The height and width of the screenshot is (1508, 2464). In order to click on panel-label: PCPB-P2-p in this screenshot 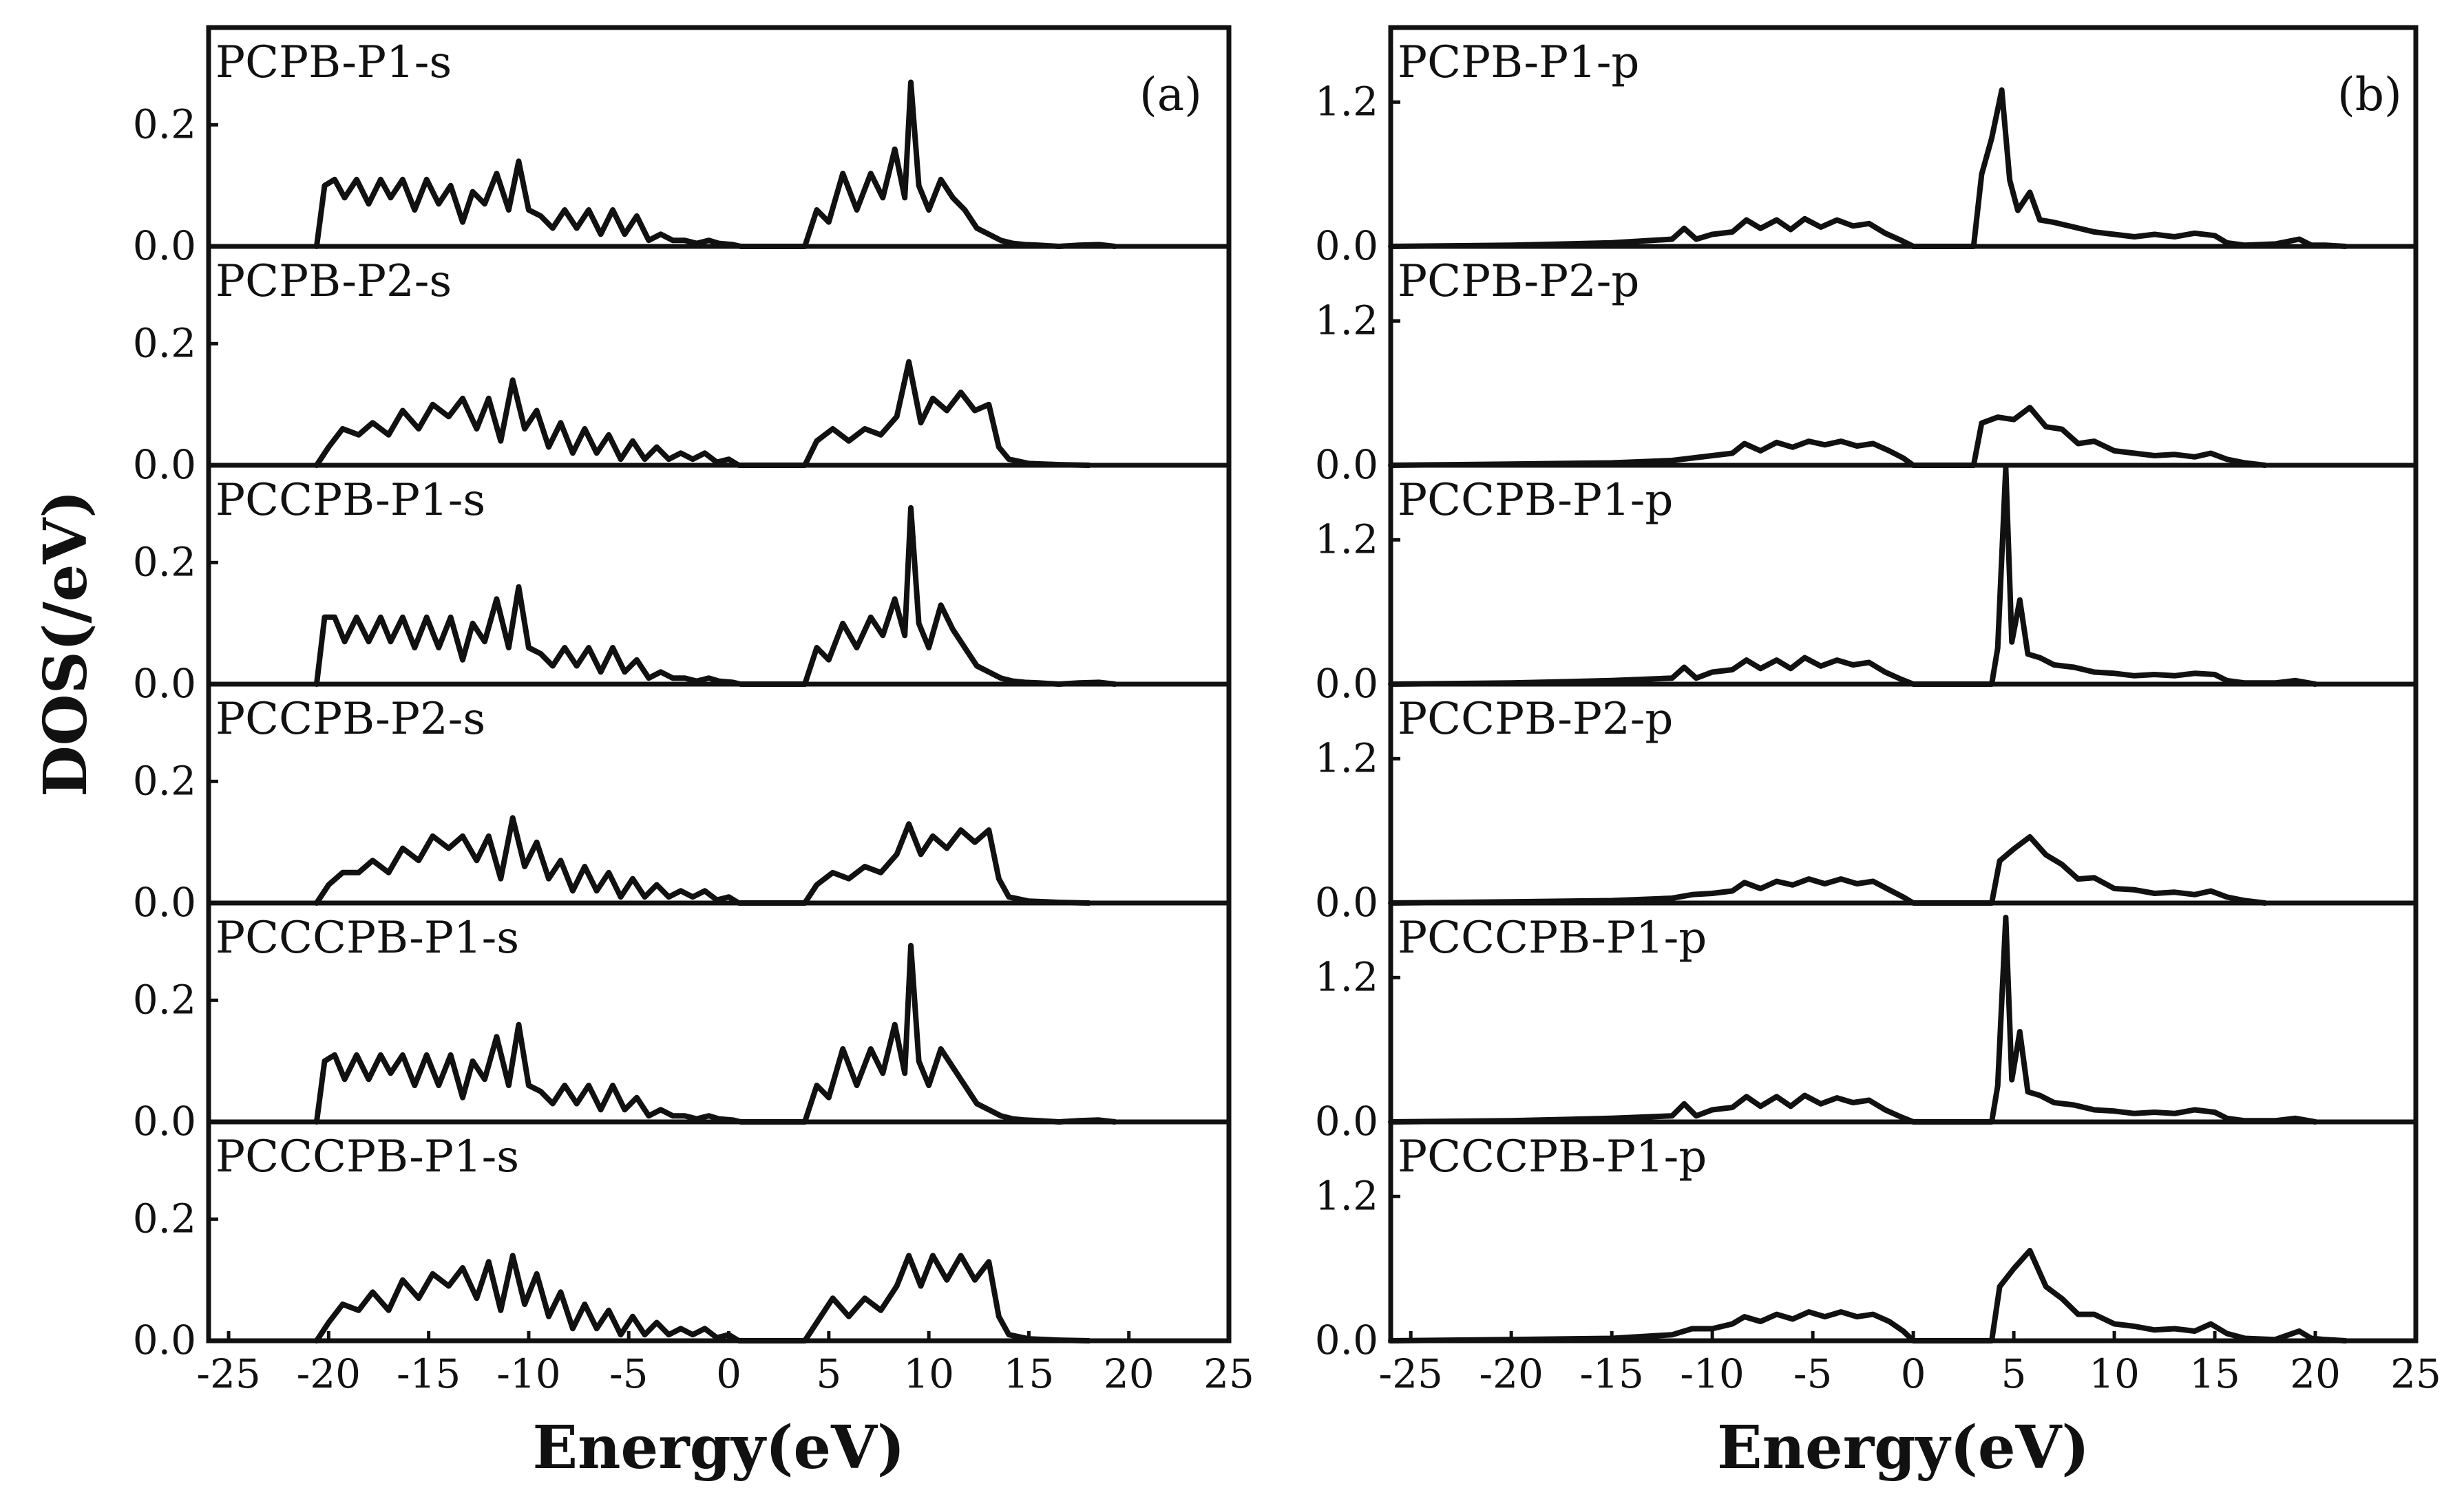, I will do `click(1518, 281)`.